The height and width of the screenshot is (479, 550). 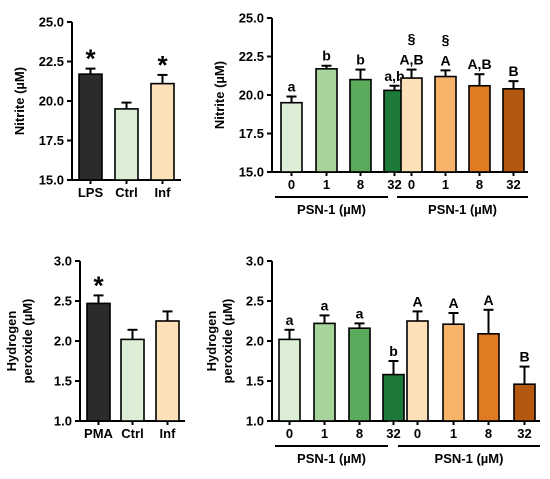 What do you see at coordinates (394, 76) in the screenshot?
I see `significance-letter: a,b` at bounding box center [394, 76].